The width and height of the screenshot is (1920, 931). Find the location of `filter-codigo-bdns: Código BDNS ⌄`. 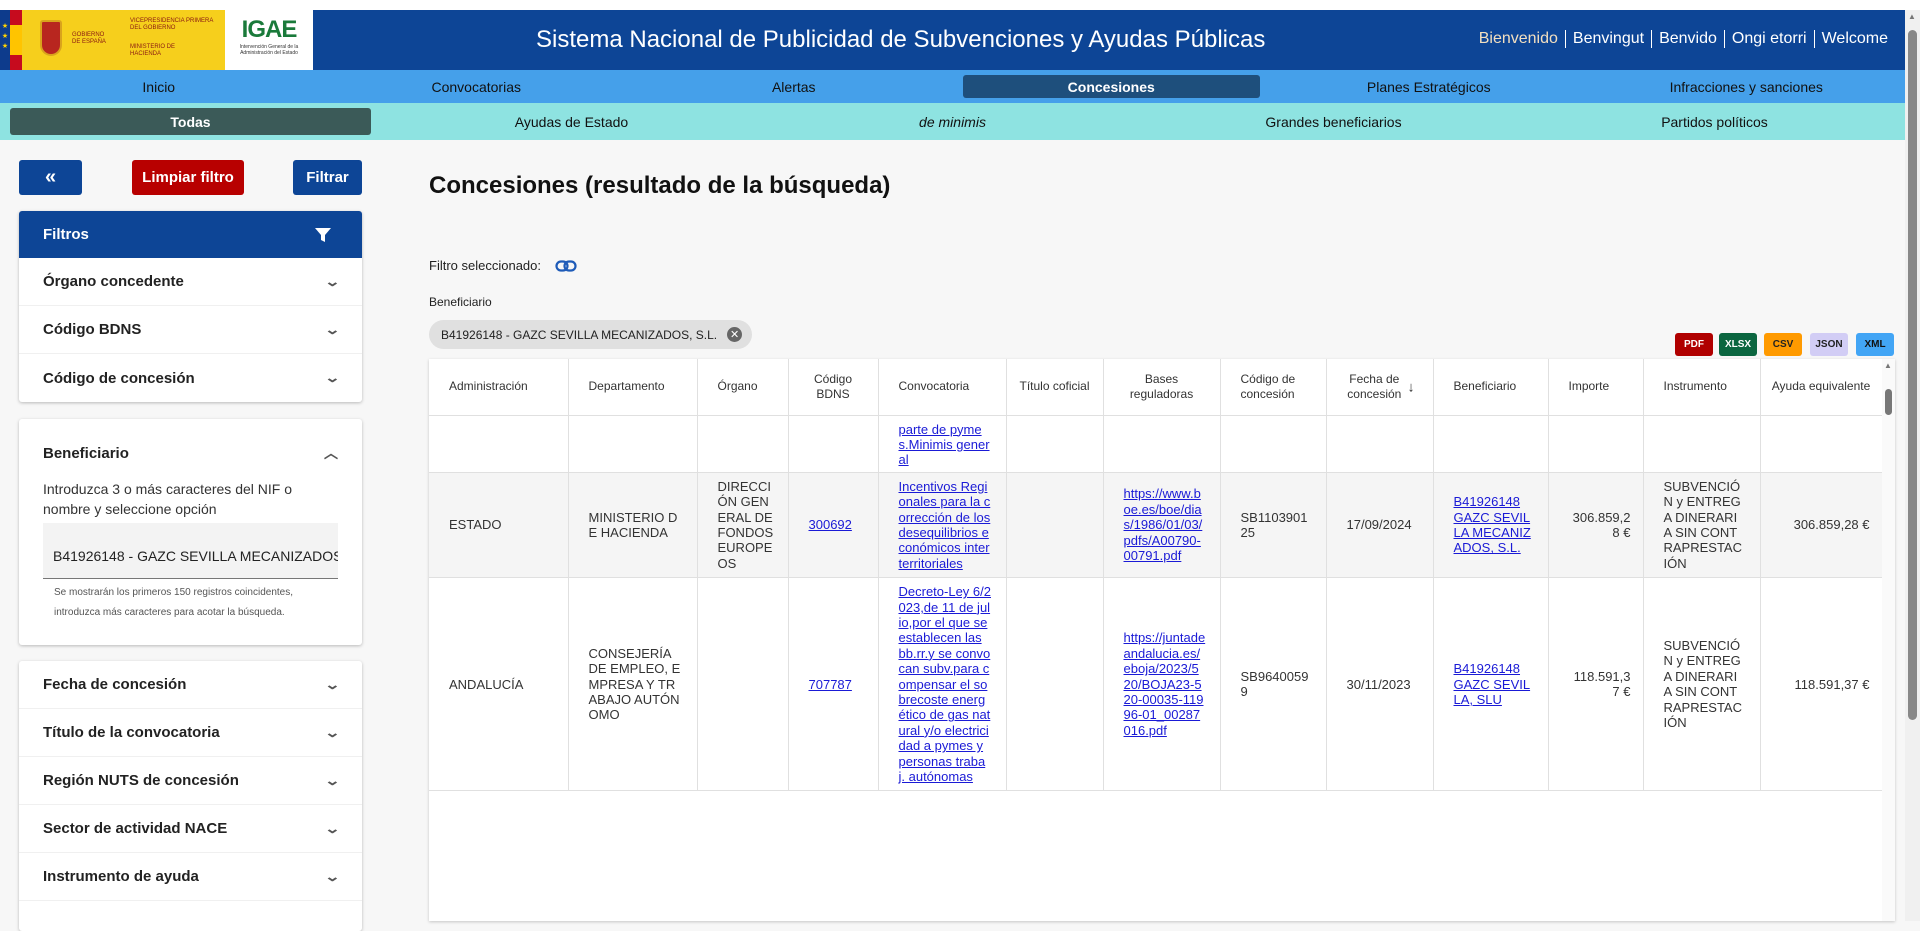

filter-codigo-bdns: Código BDNS ⌄ is located at coordinates (190, 330).